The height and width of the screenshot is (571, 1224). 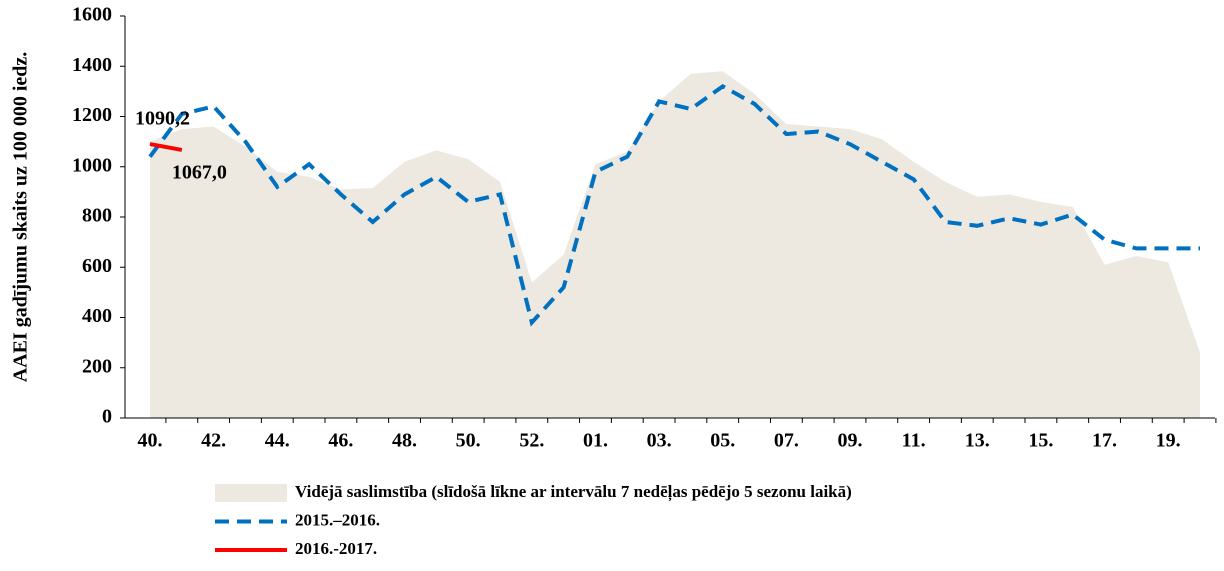 I want to click on x-tick-label: 13., so click(x=977, y=441).